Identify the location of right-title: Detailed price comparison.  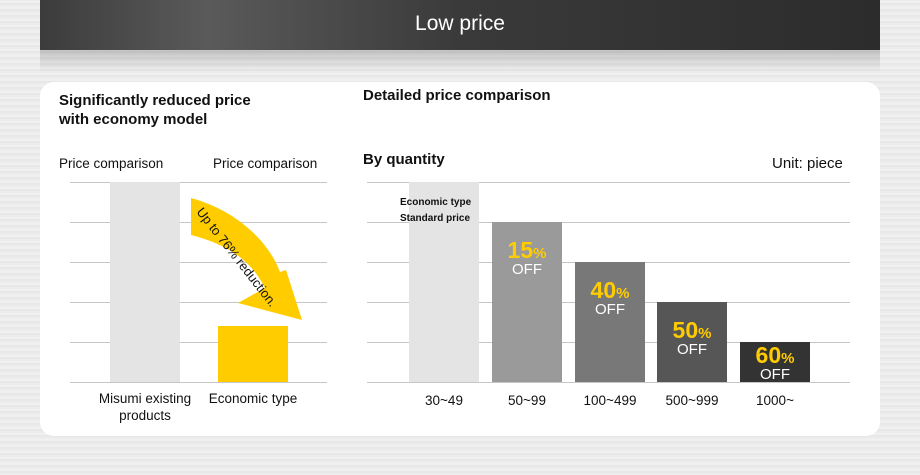
(457, 95).